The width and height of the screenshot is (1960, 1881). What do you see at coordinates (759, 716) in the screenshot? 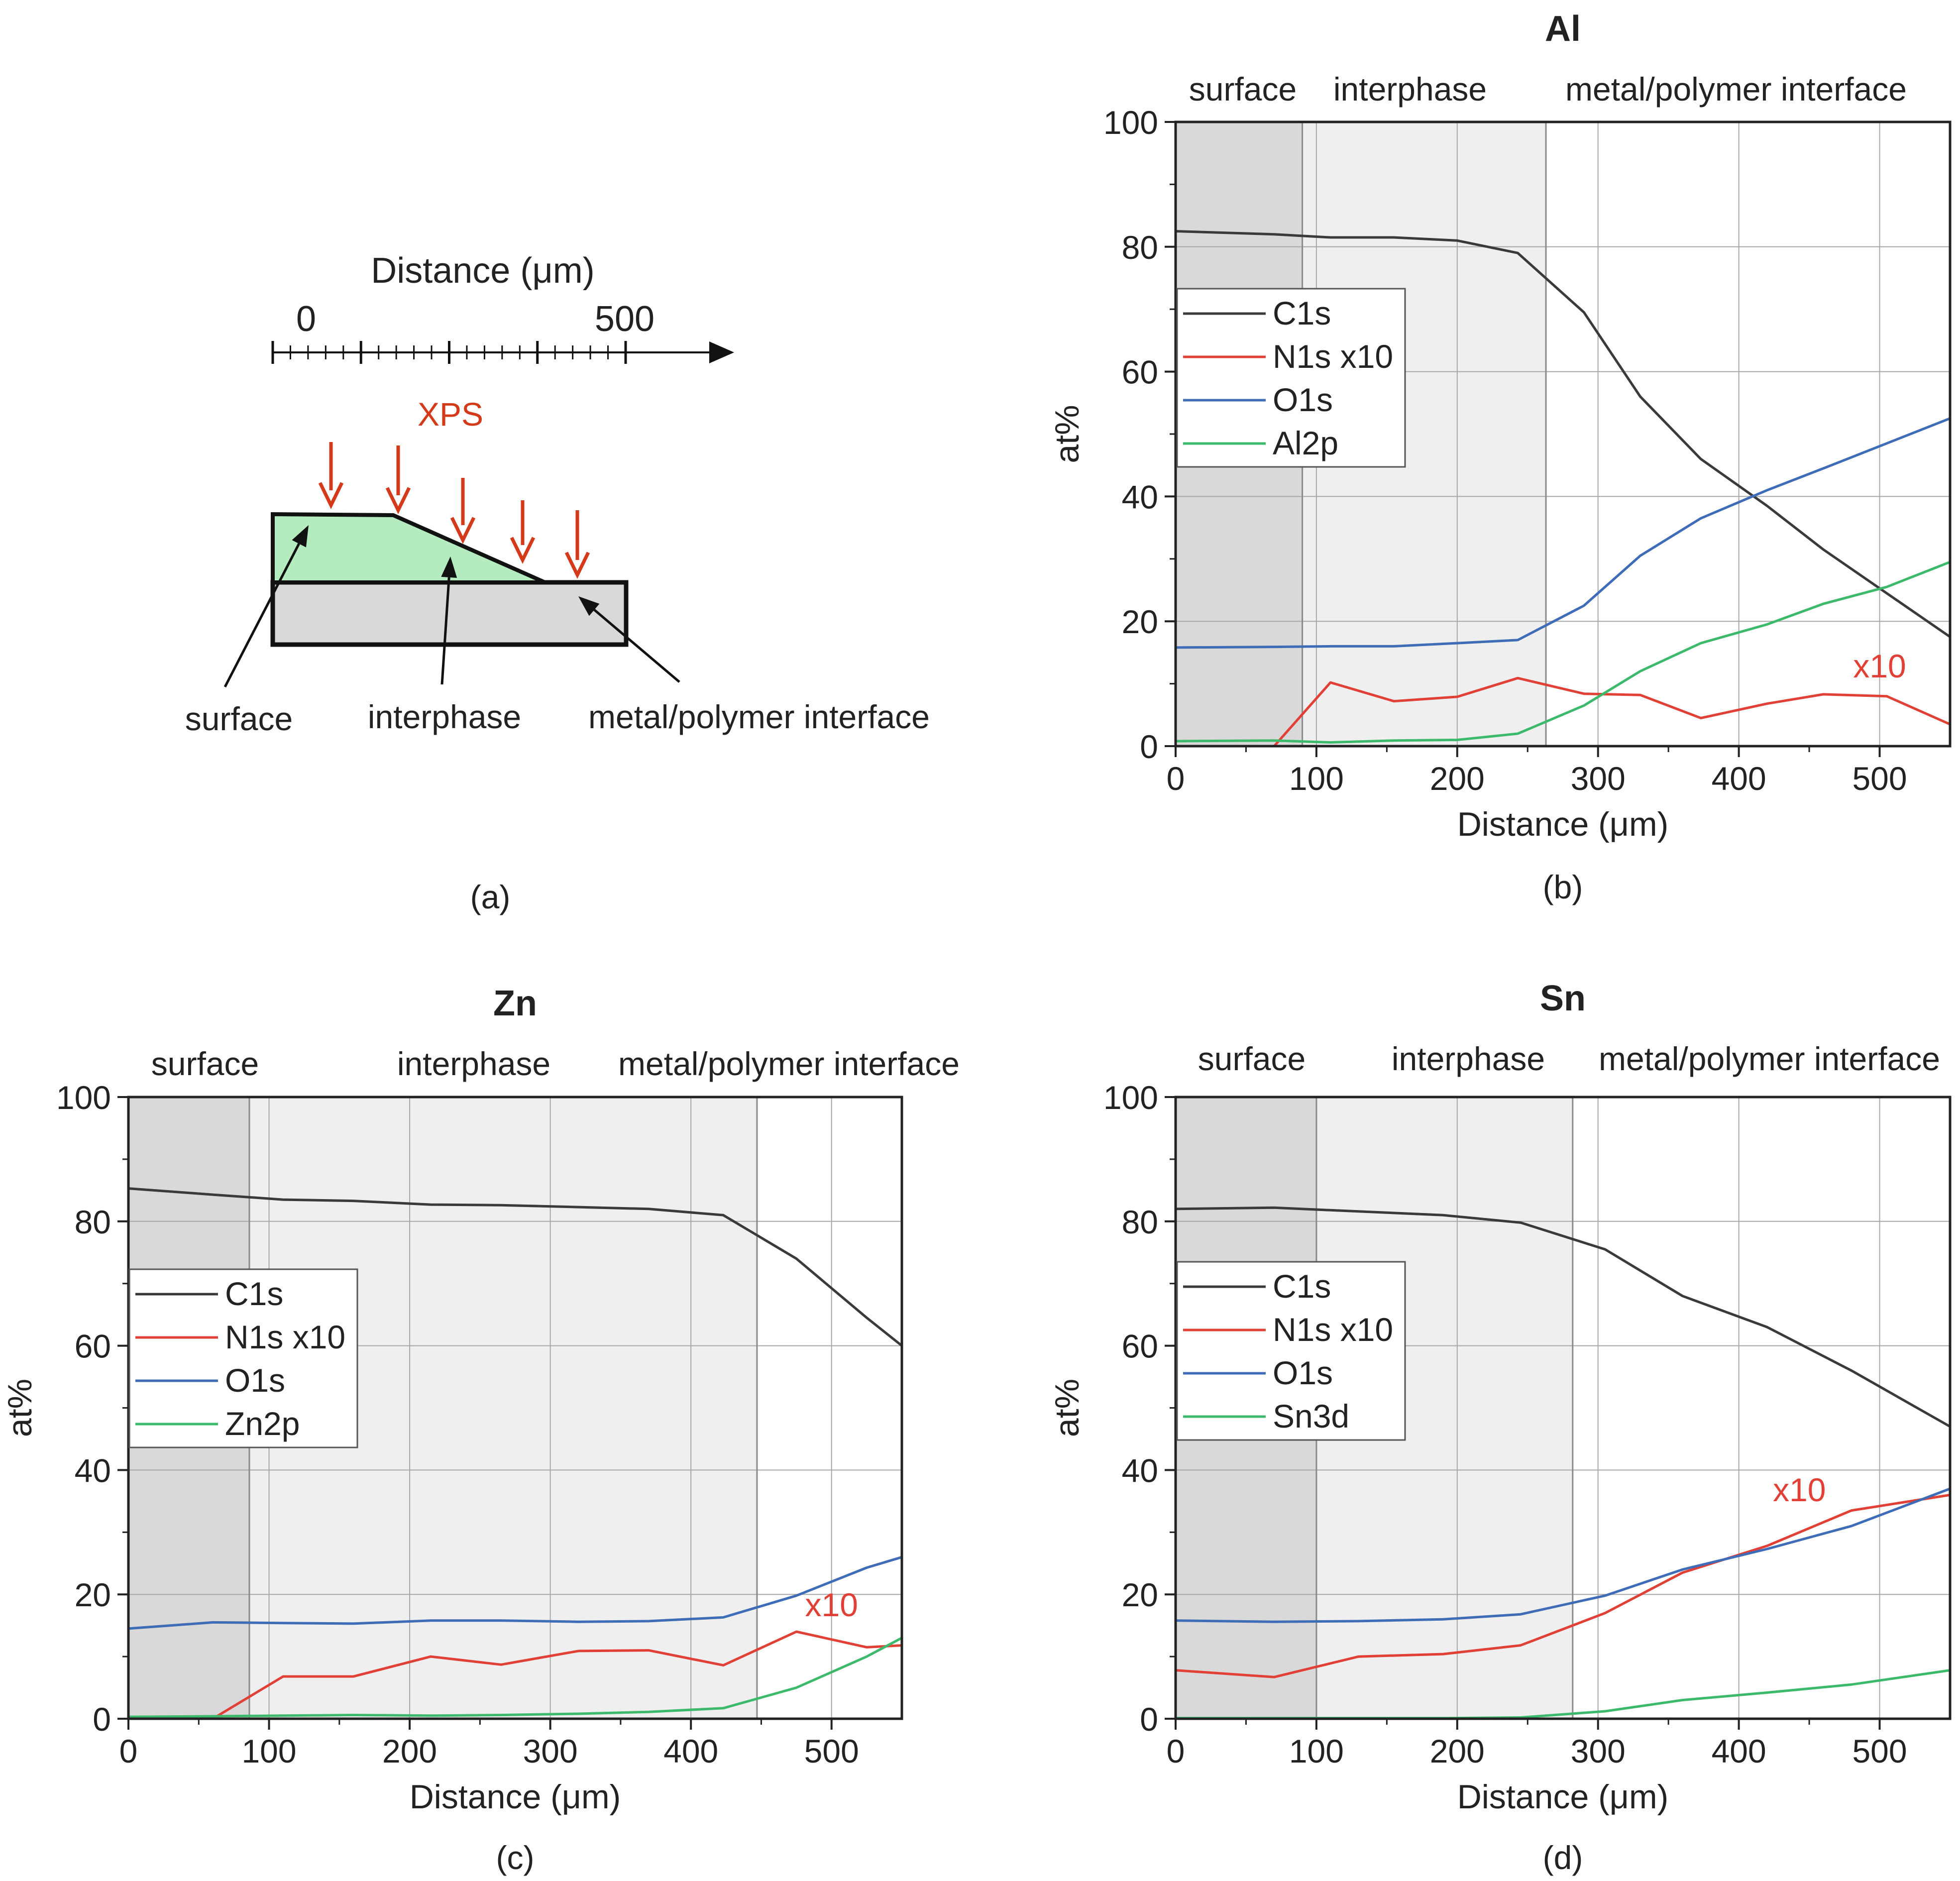
I see `schematic-label-interface: metal/polymer interface` at bounding box center [759, 716].